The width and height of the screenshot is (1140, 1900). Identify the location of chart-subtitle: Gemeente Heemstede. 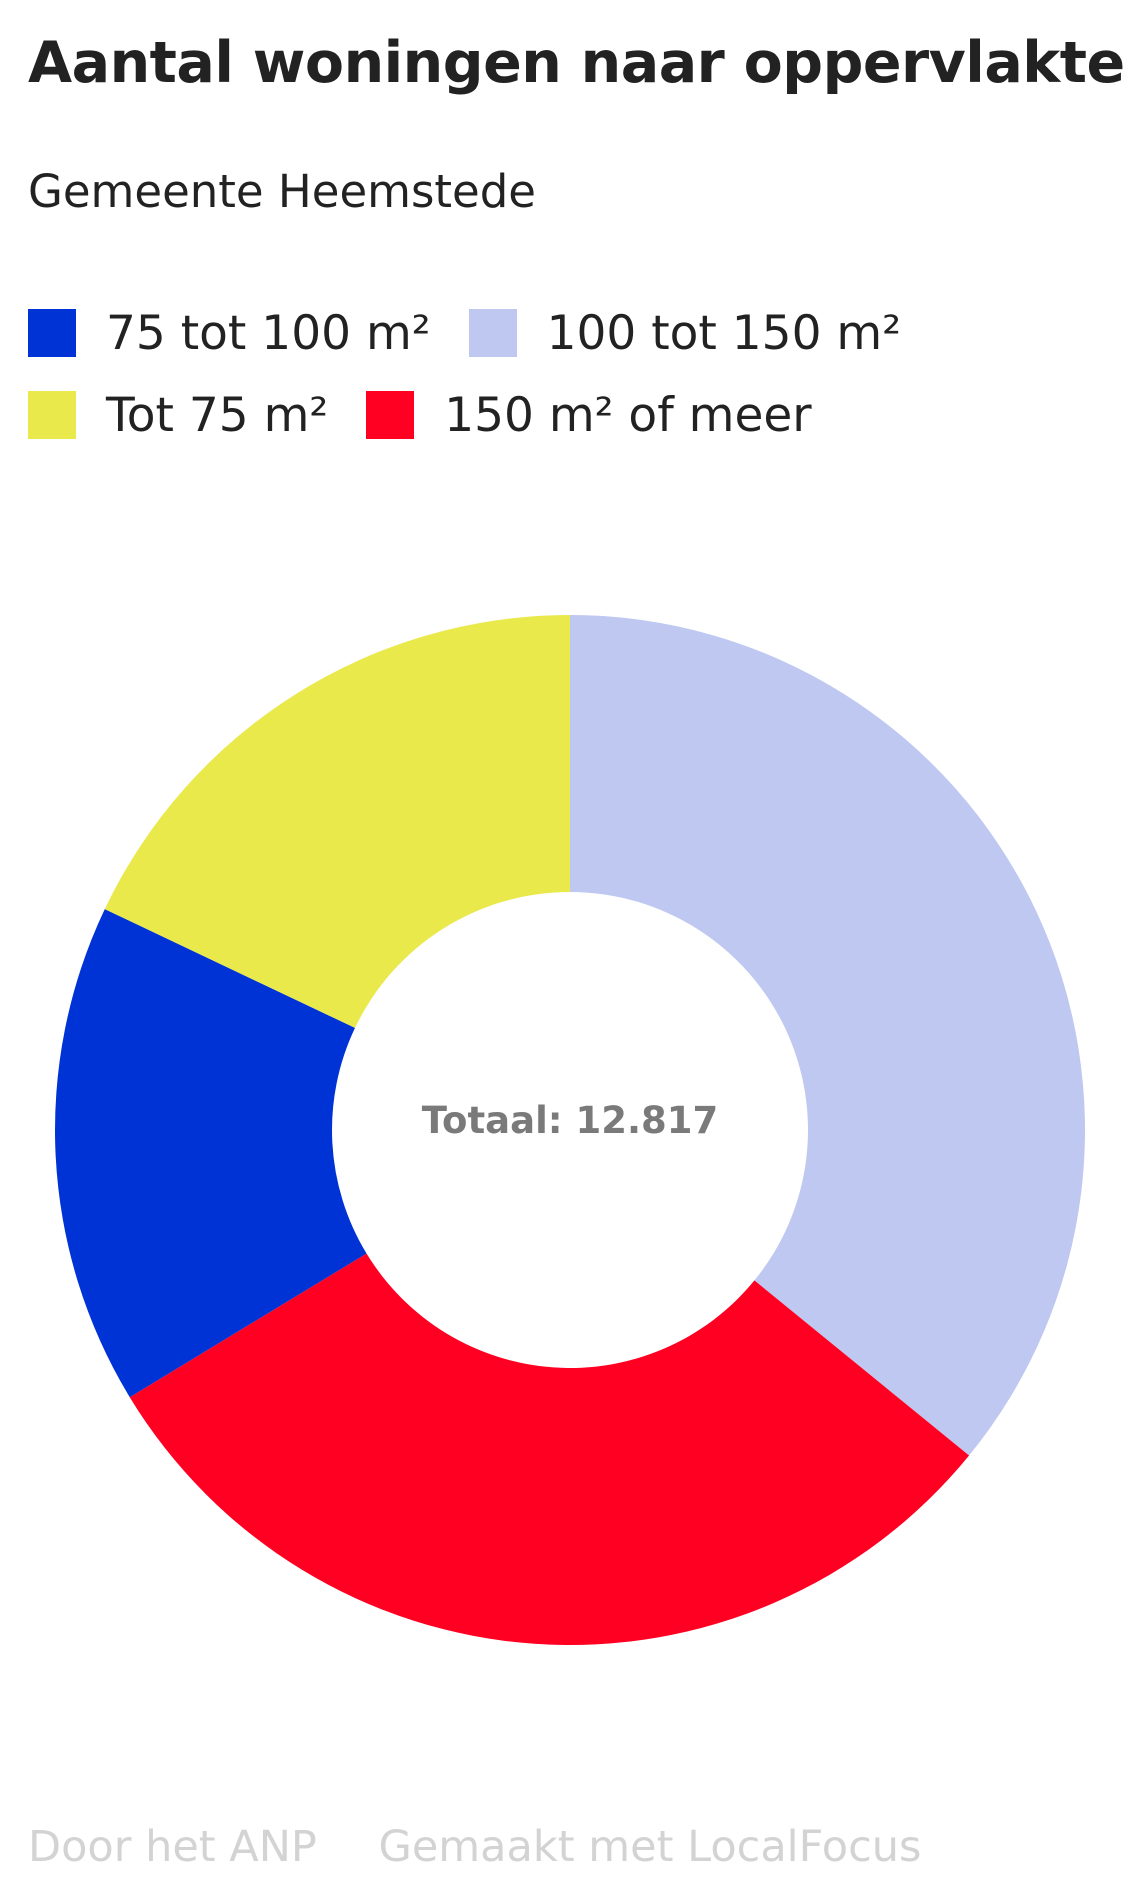
(282, 191).